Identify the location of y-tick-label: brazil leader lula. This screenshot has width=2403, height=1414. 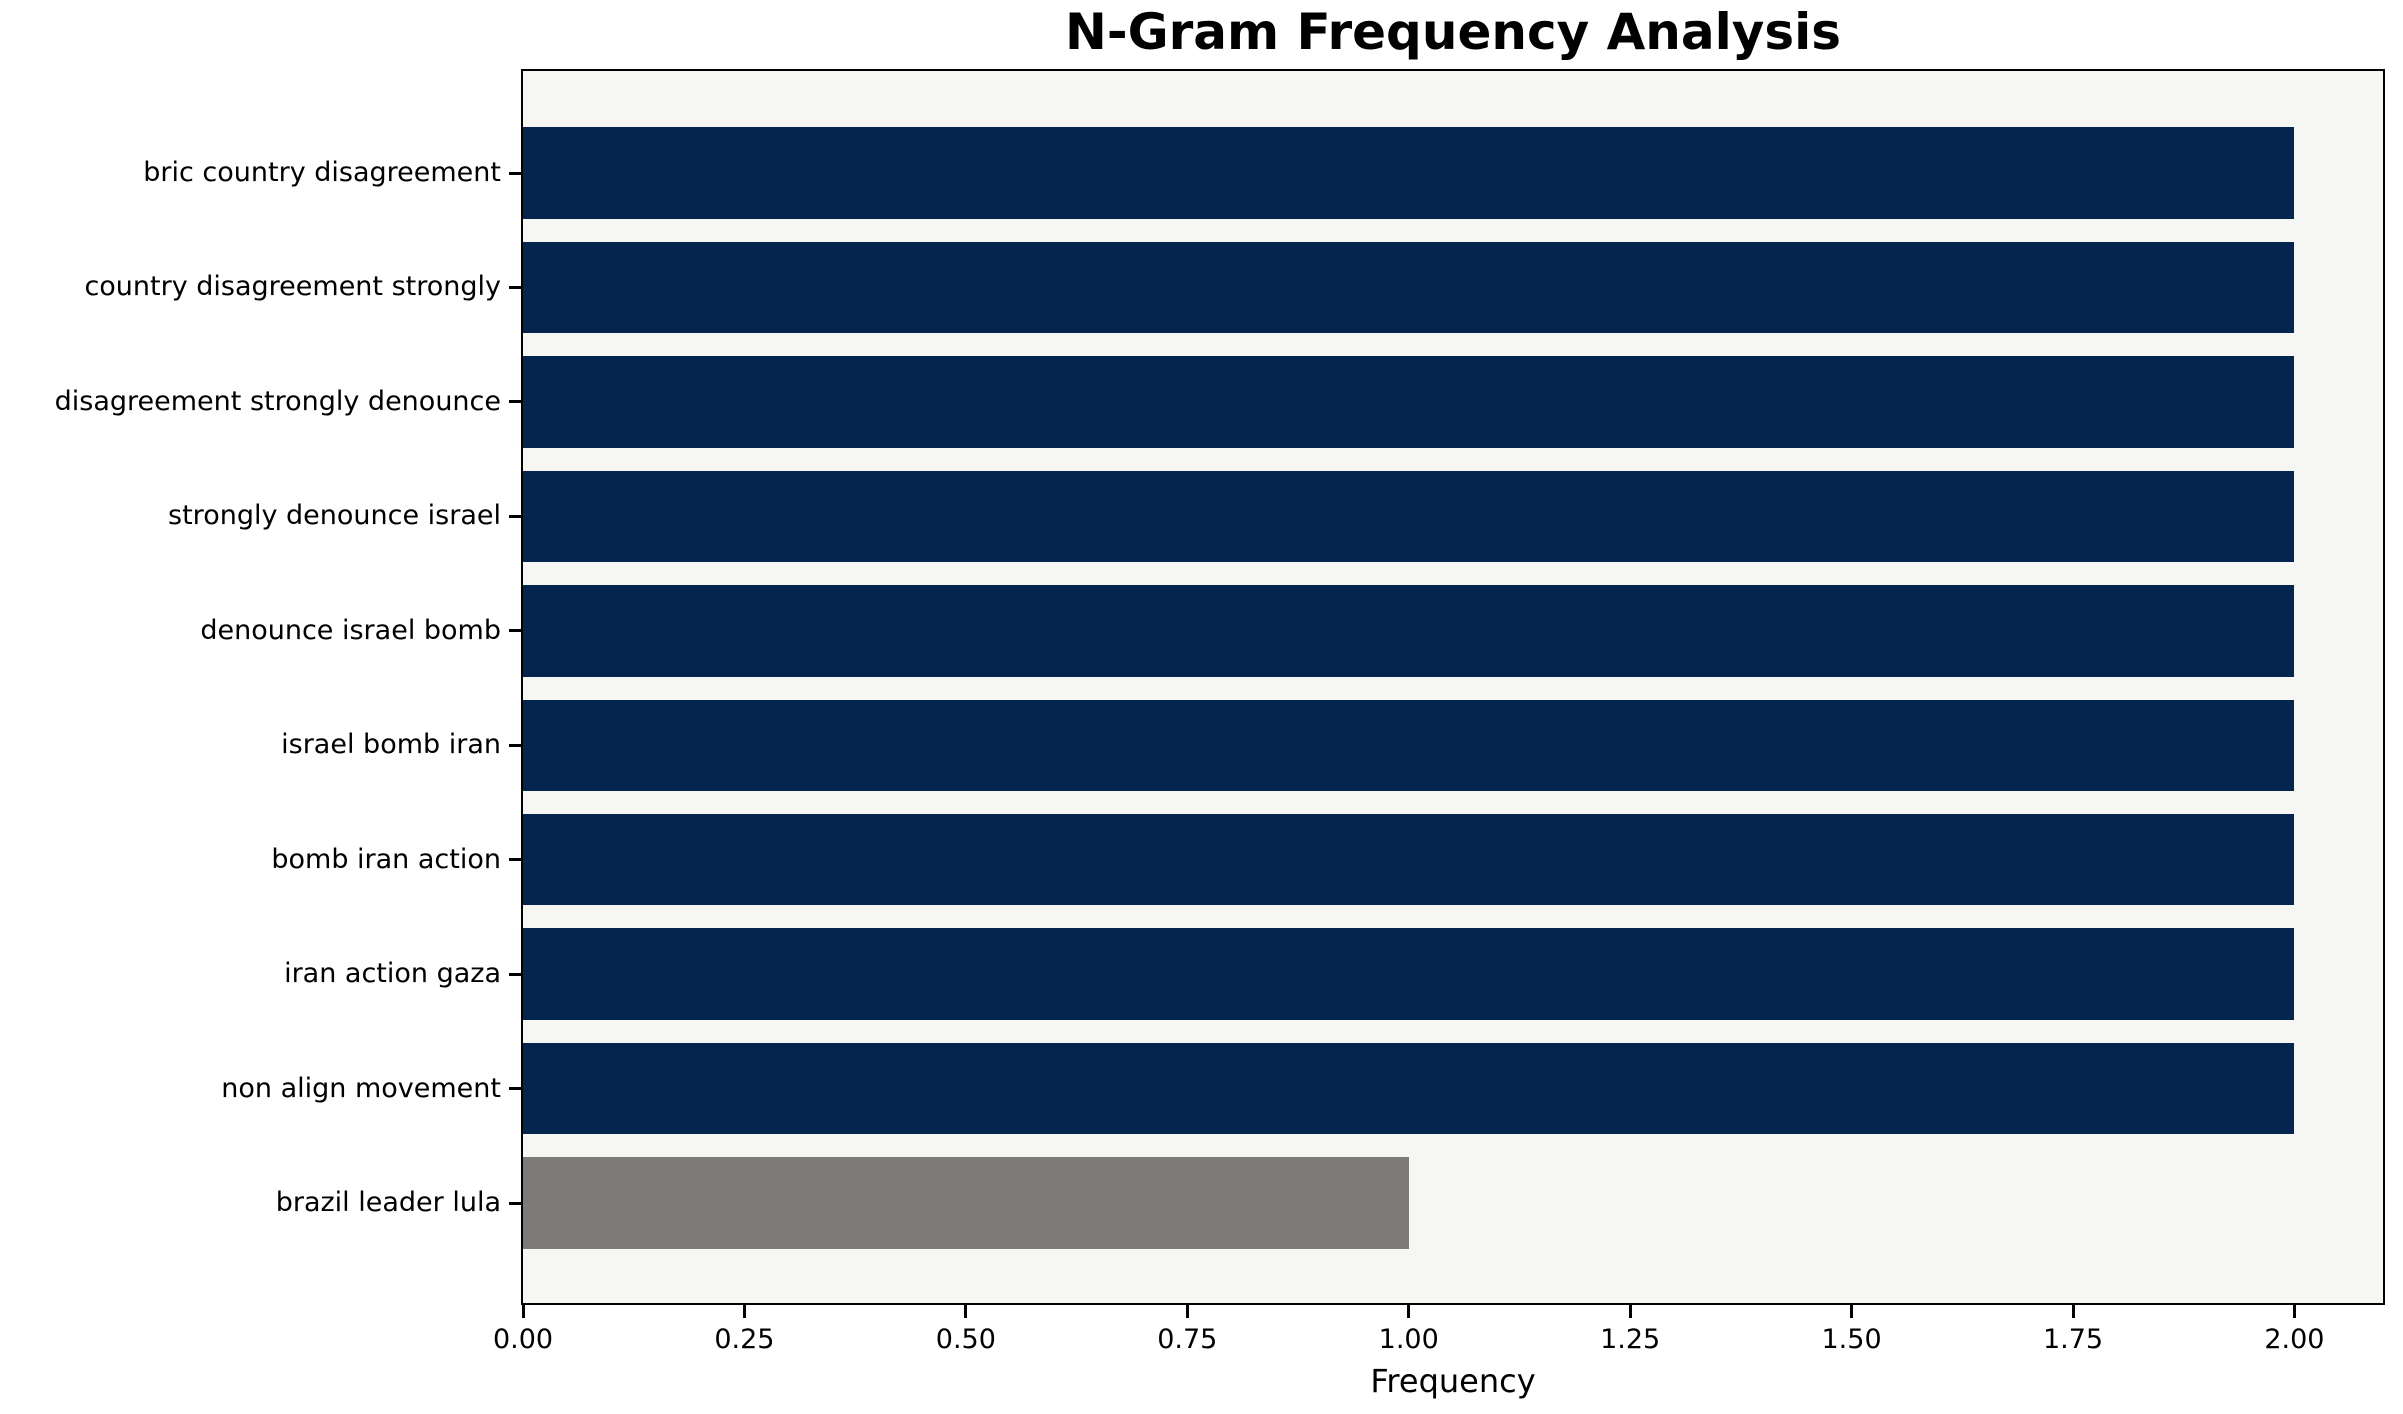
(388, 1203).